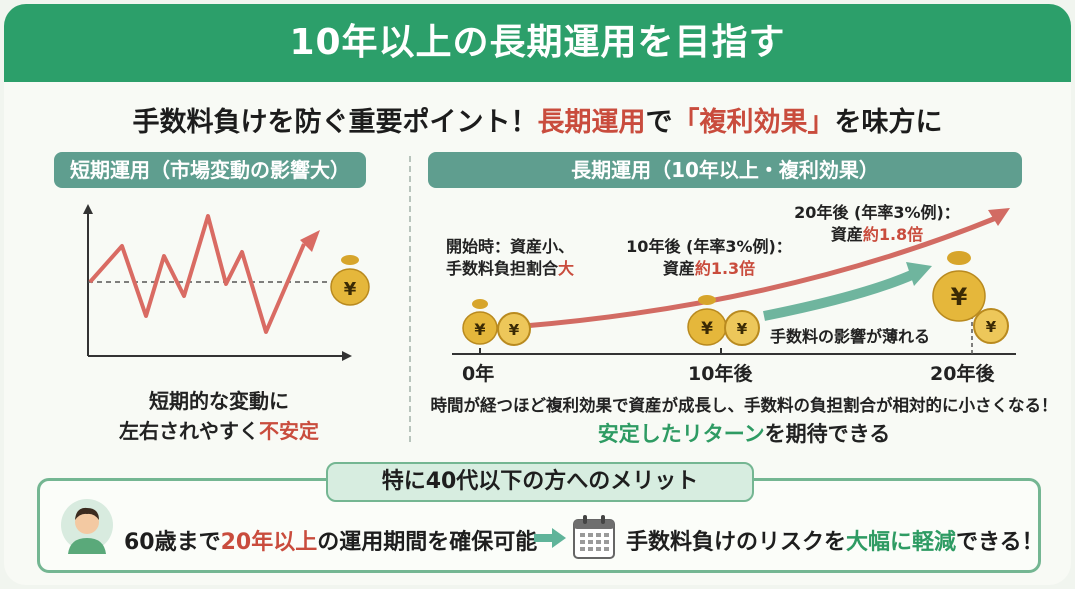 This screenshot has height=589, width=1075. What do you see at coordinates (514, 330) in the screenshot?
I see `yen-symbol-start-coin: ¥` at bounding box center [514, 330].